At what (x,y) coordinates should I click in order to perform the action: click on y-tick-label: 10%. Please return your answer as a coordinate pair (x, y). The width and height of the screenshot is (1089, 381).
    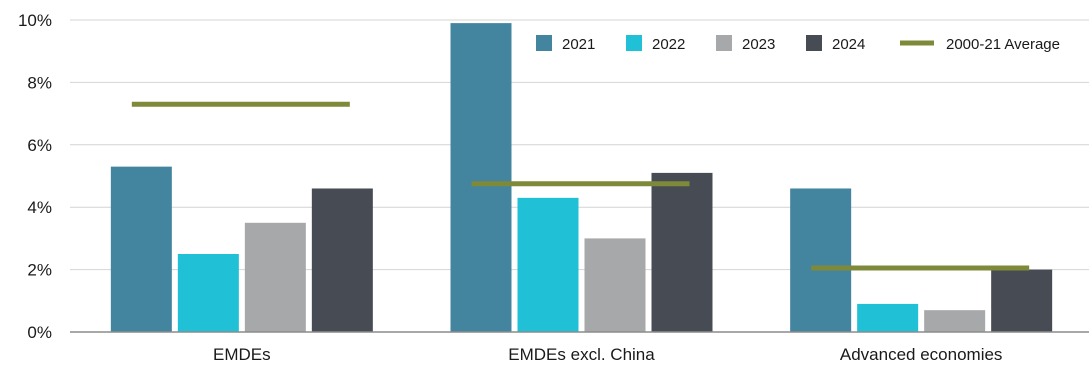
    Looking at the image, I should click on (35, 20).